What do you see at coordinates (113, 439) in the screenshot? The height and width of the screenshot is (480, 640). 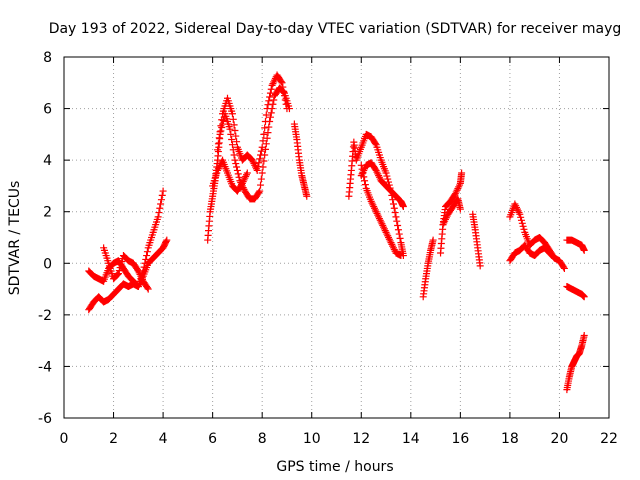 I see `x-tick-label: 2` at bounding box center [113, 439].